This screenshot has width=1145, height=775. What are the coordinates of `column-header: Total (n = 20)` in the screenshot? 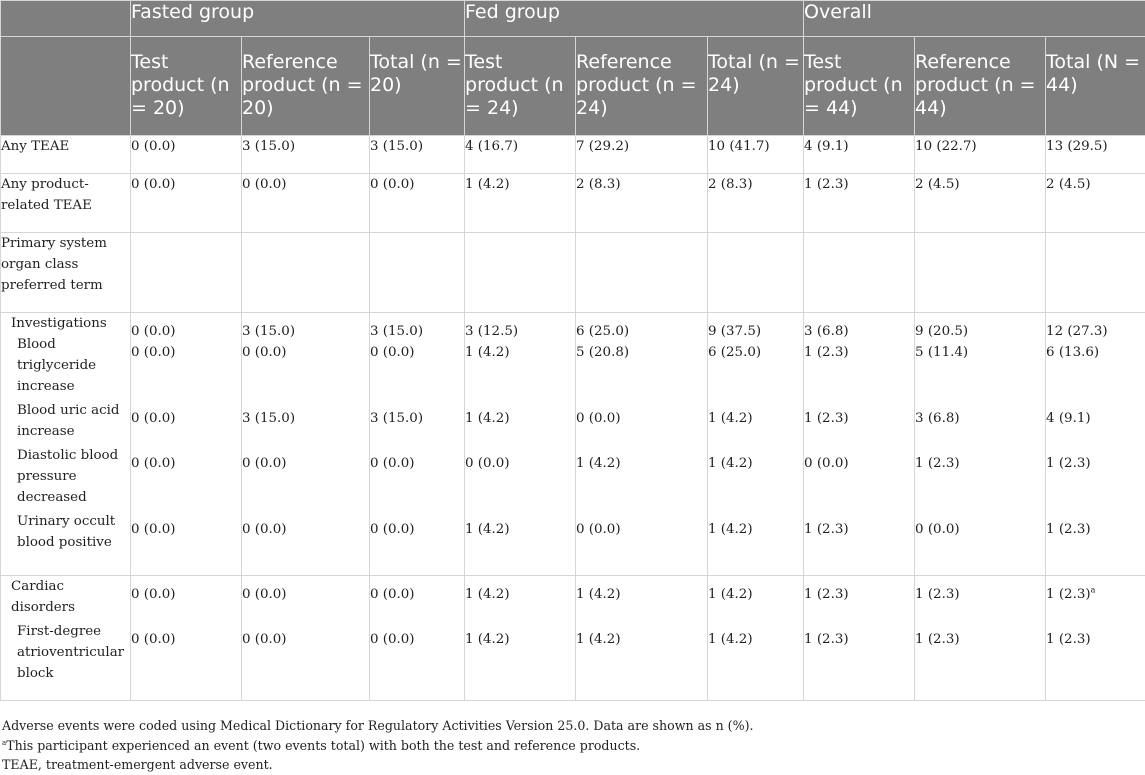 It's located at (417, 86).